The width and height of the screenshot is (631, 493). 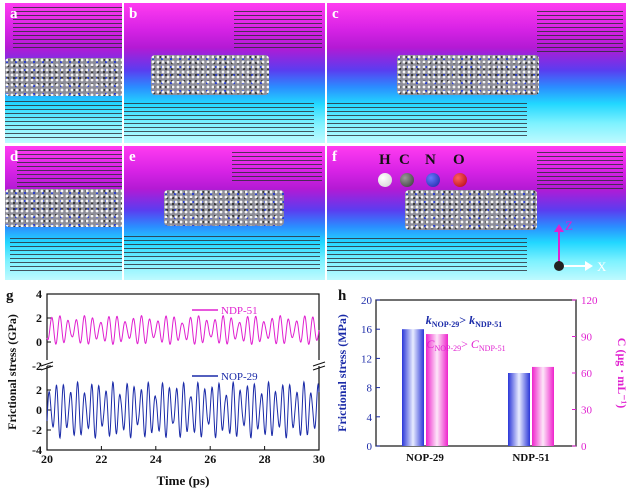 I want to click on category-label: NOP-29, so click(x=425, y=458).